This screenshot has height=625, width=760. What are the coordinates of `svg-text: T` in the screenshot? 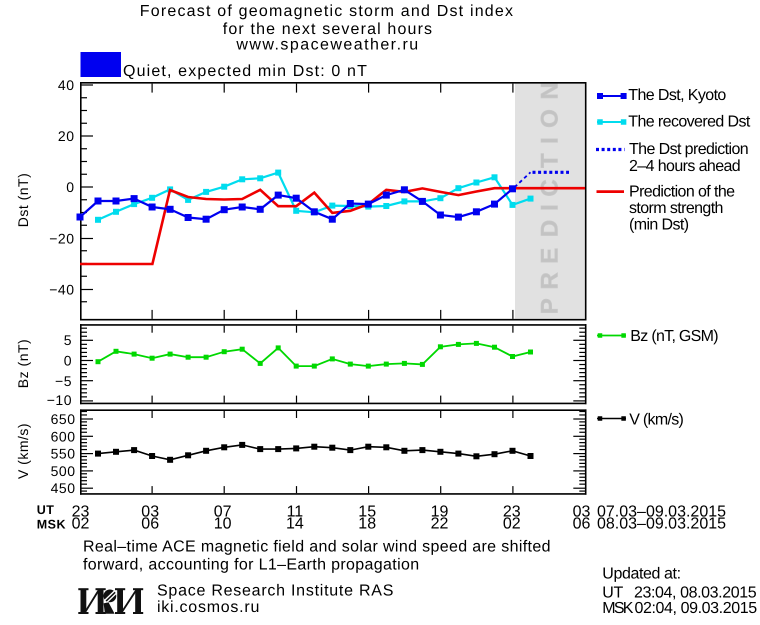 It's located at (550, 160).